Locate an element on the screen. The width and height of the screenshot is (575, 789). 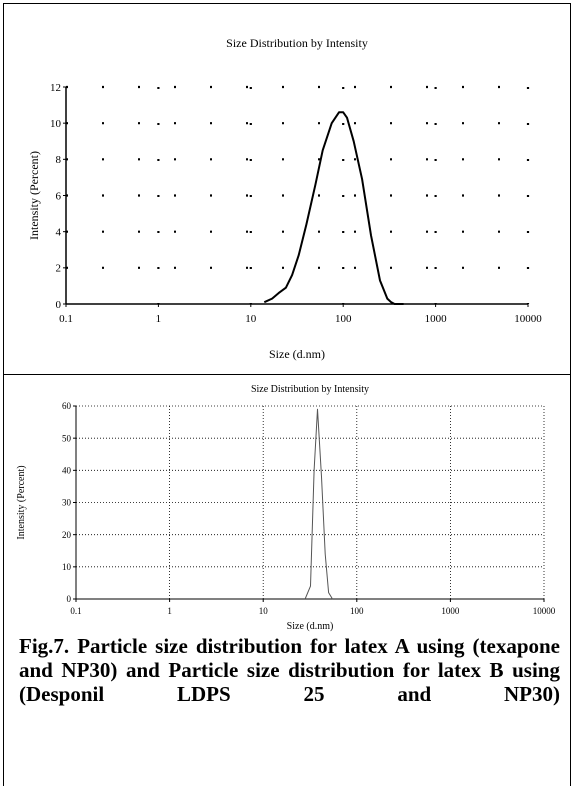
y-tick-label: 20 is located at coordinates (67, 535).